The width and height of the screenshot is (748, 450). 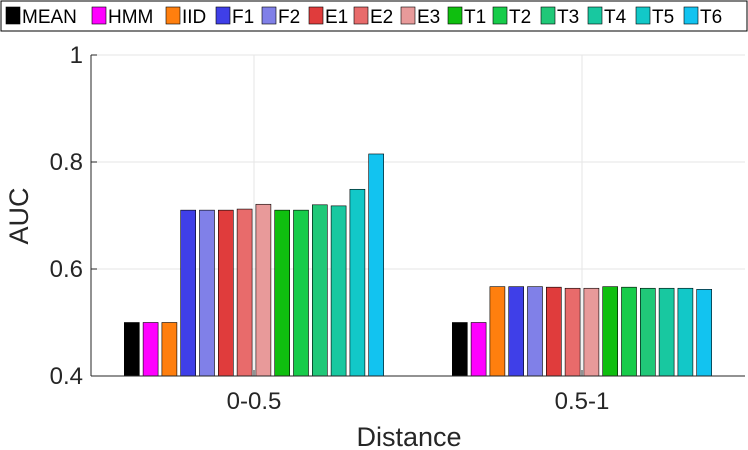 What do you see at coordinates (663, 17) in the screenshot?
I see `legend-label-t5: T5` at bounding box center [663, 17].